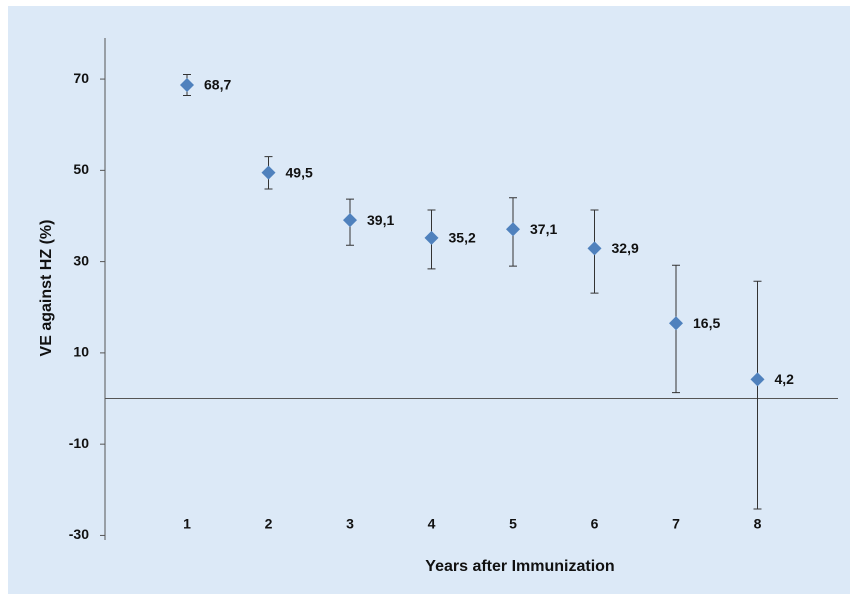 Image resolution: width=858 pixels, height=600 pixels. What do you see at coordinates (432, 524) in the screenshot?
I see `x-tick-label: 4` at bounding box center [432, 524].